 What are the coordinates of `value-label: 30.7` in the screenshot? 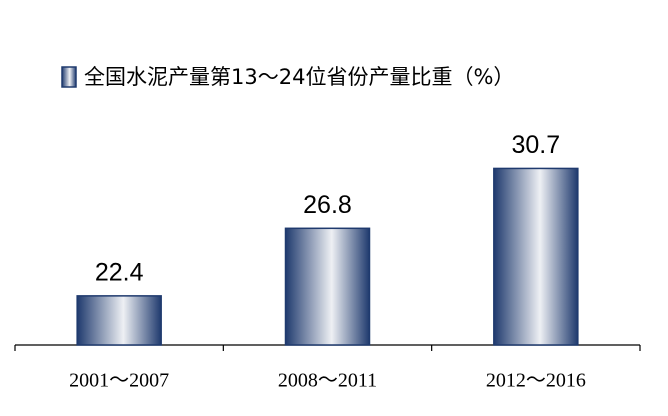 It's located at (535, 145).